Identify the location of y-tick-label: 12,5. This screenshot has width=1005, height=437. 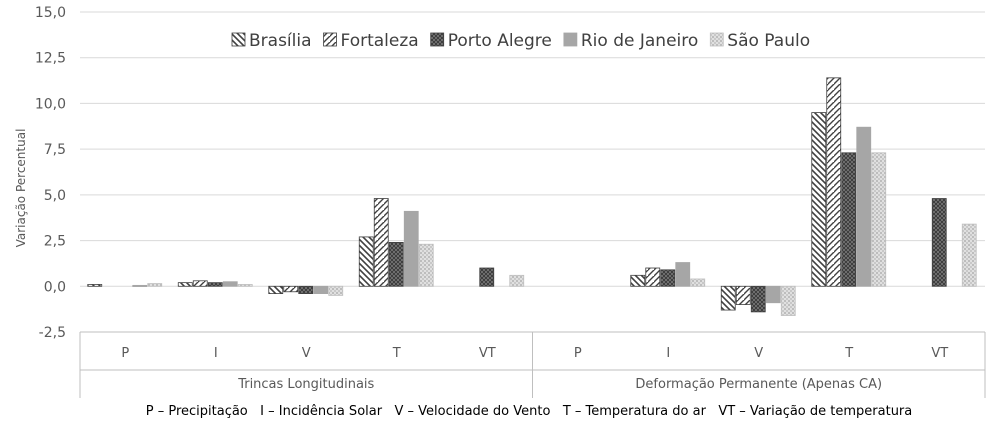
(50, 59).